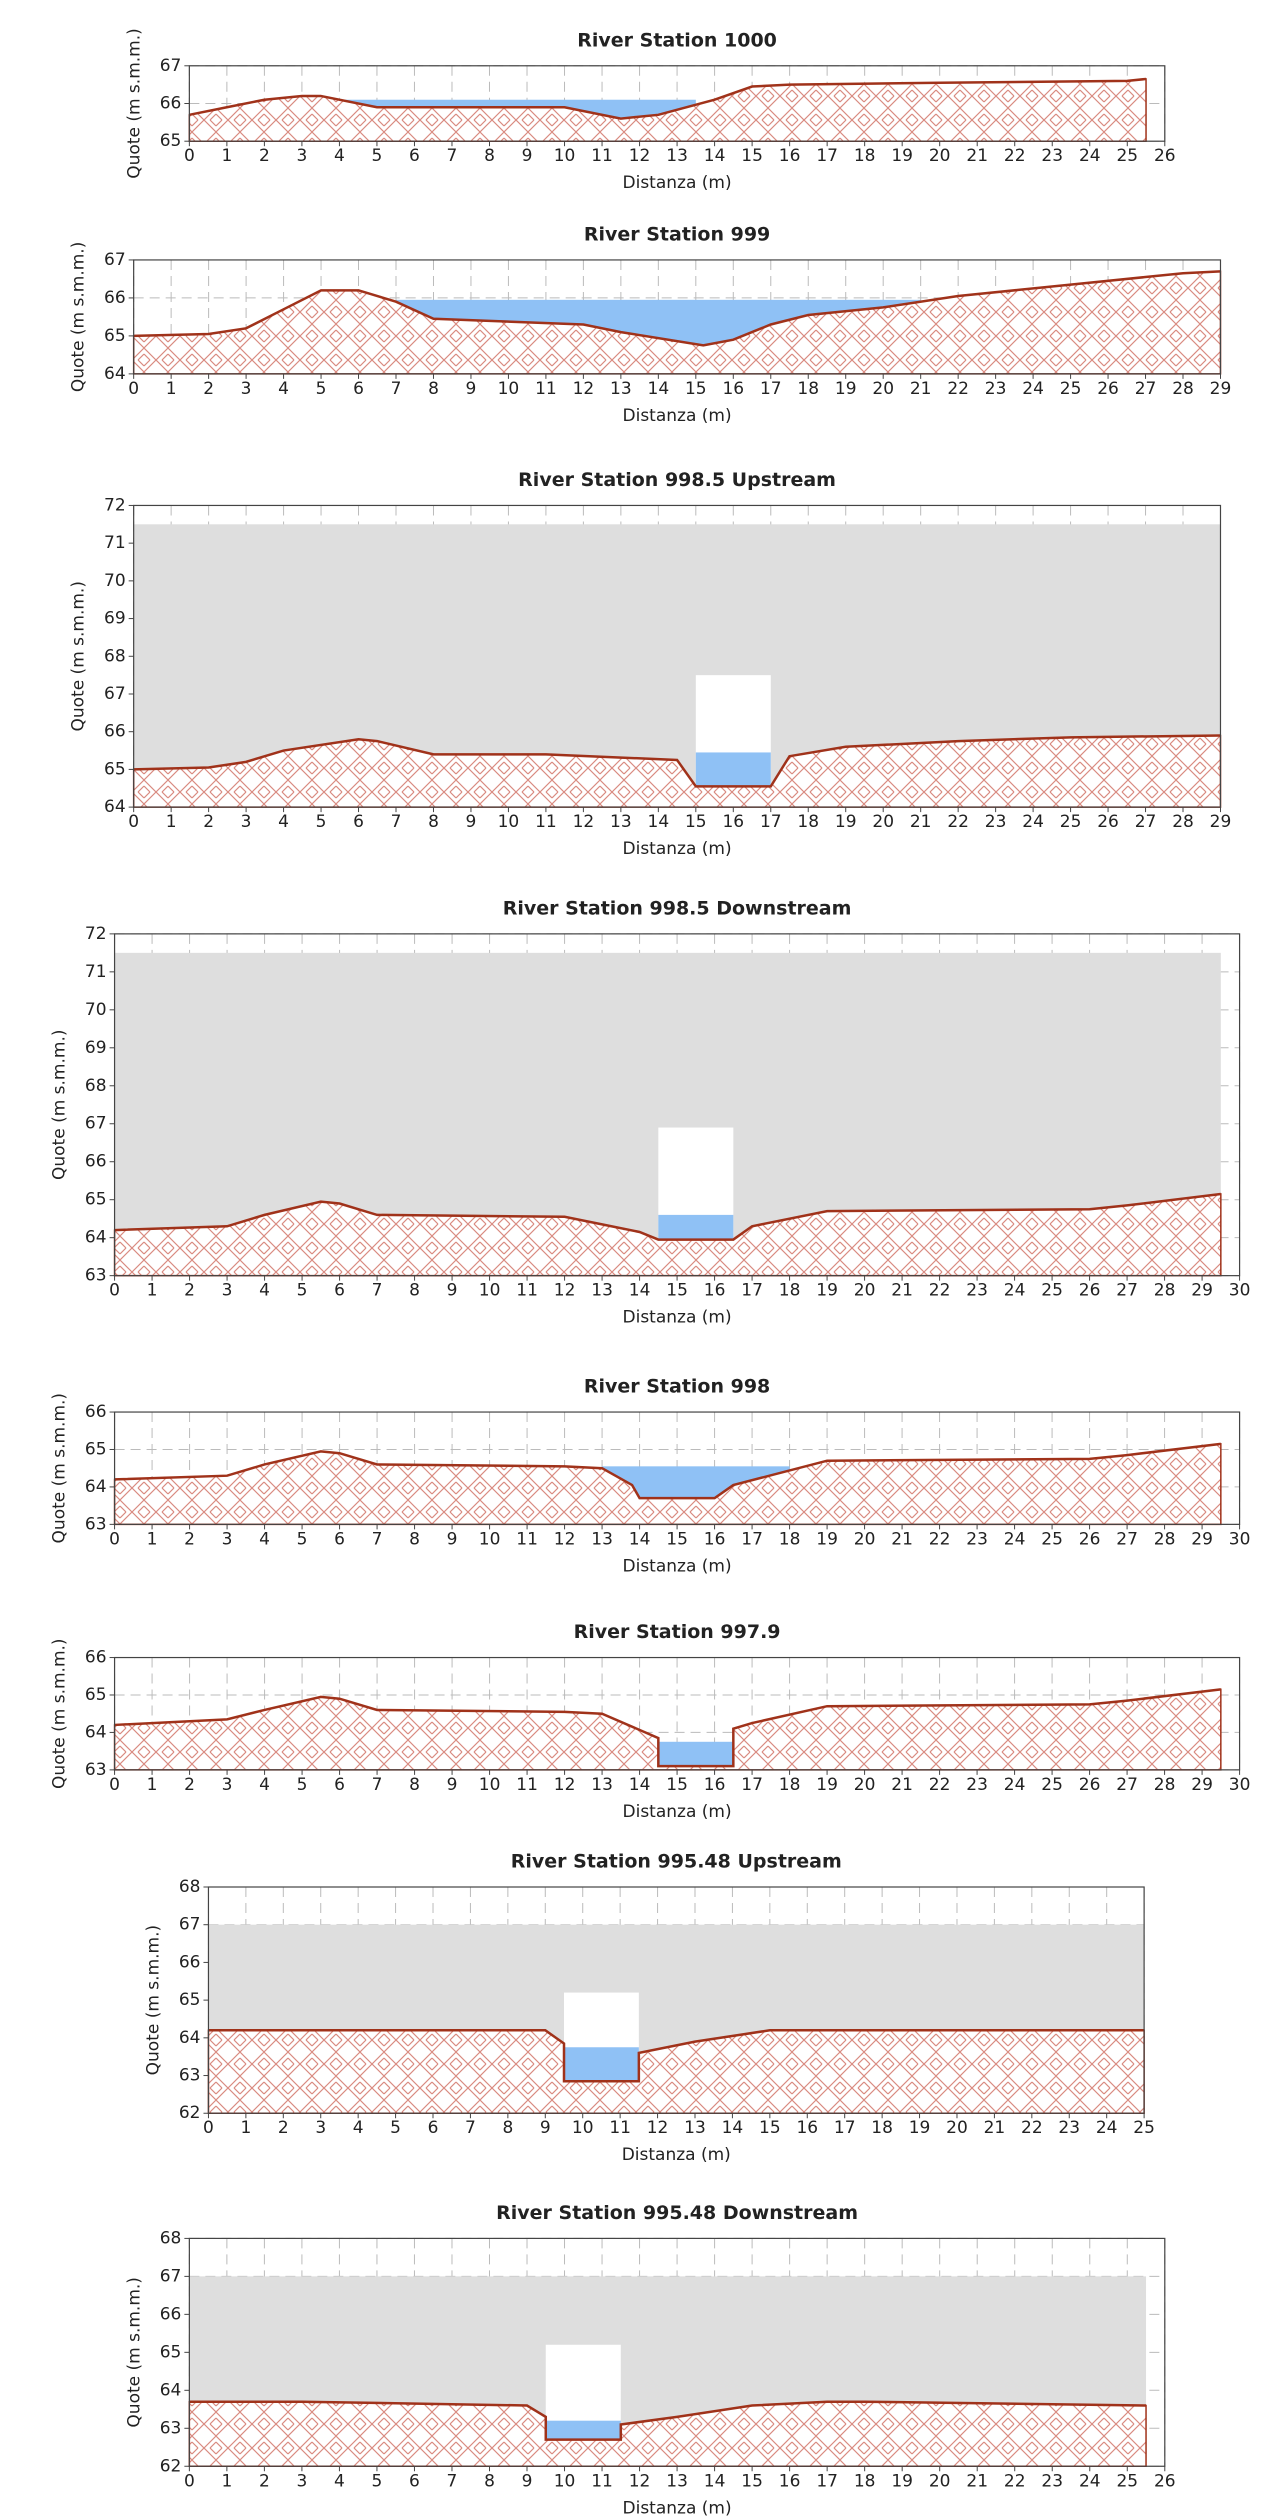  I want to click on x-tick-label: 0, so click(114, 1539).